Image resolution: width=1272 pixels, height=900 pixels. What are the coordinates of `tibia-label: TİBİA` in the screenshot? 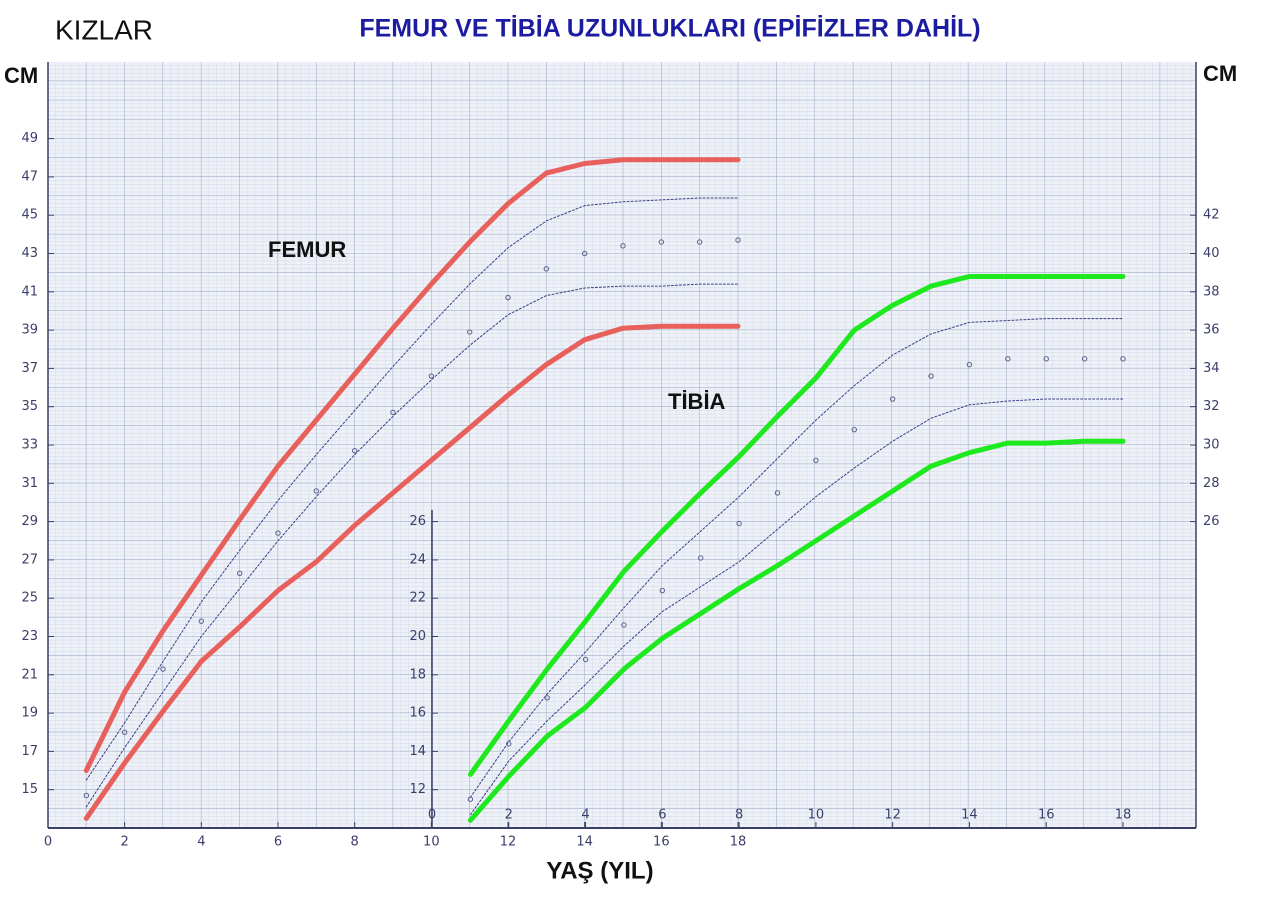 It's located at (697, 401).